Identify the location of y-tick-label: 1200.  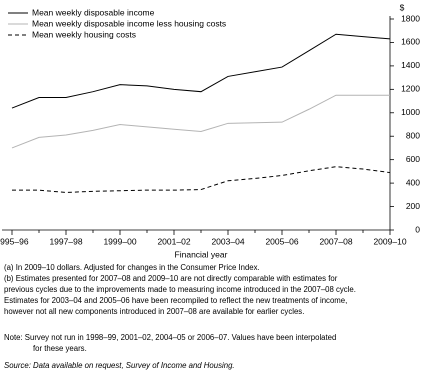
(410, 89).